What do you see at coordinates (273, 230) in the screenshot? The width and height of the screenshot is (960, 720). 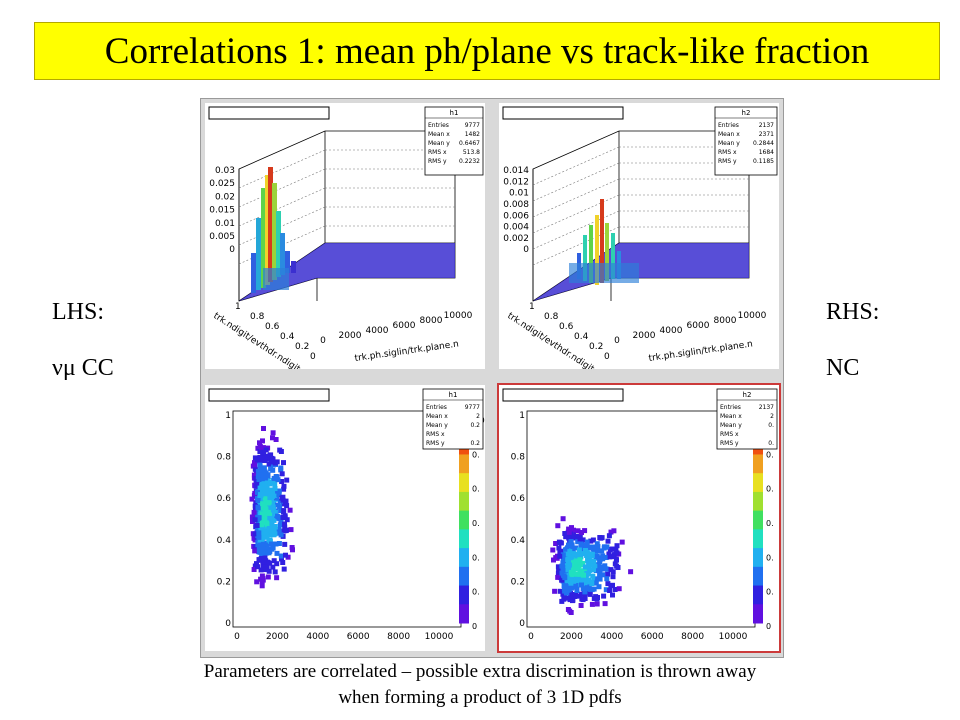 I see `lego-peak` at bounding box center [273, 230].